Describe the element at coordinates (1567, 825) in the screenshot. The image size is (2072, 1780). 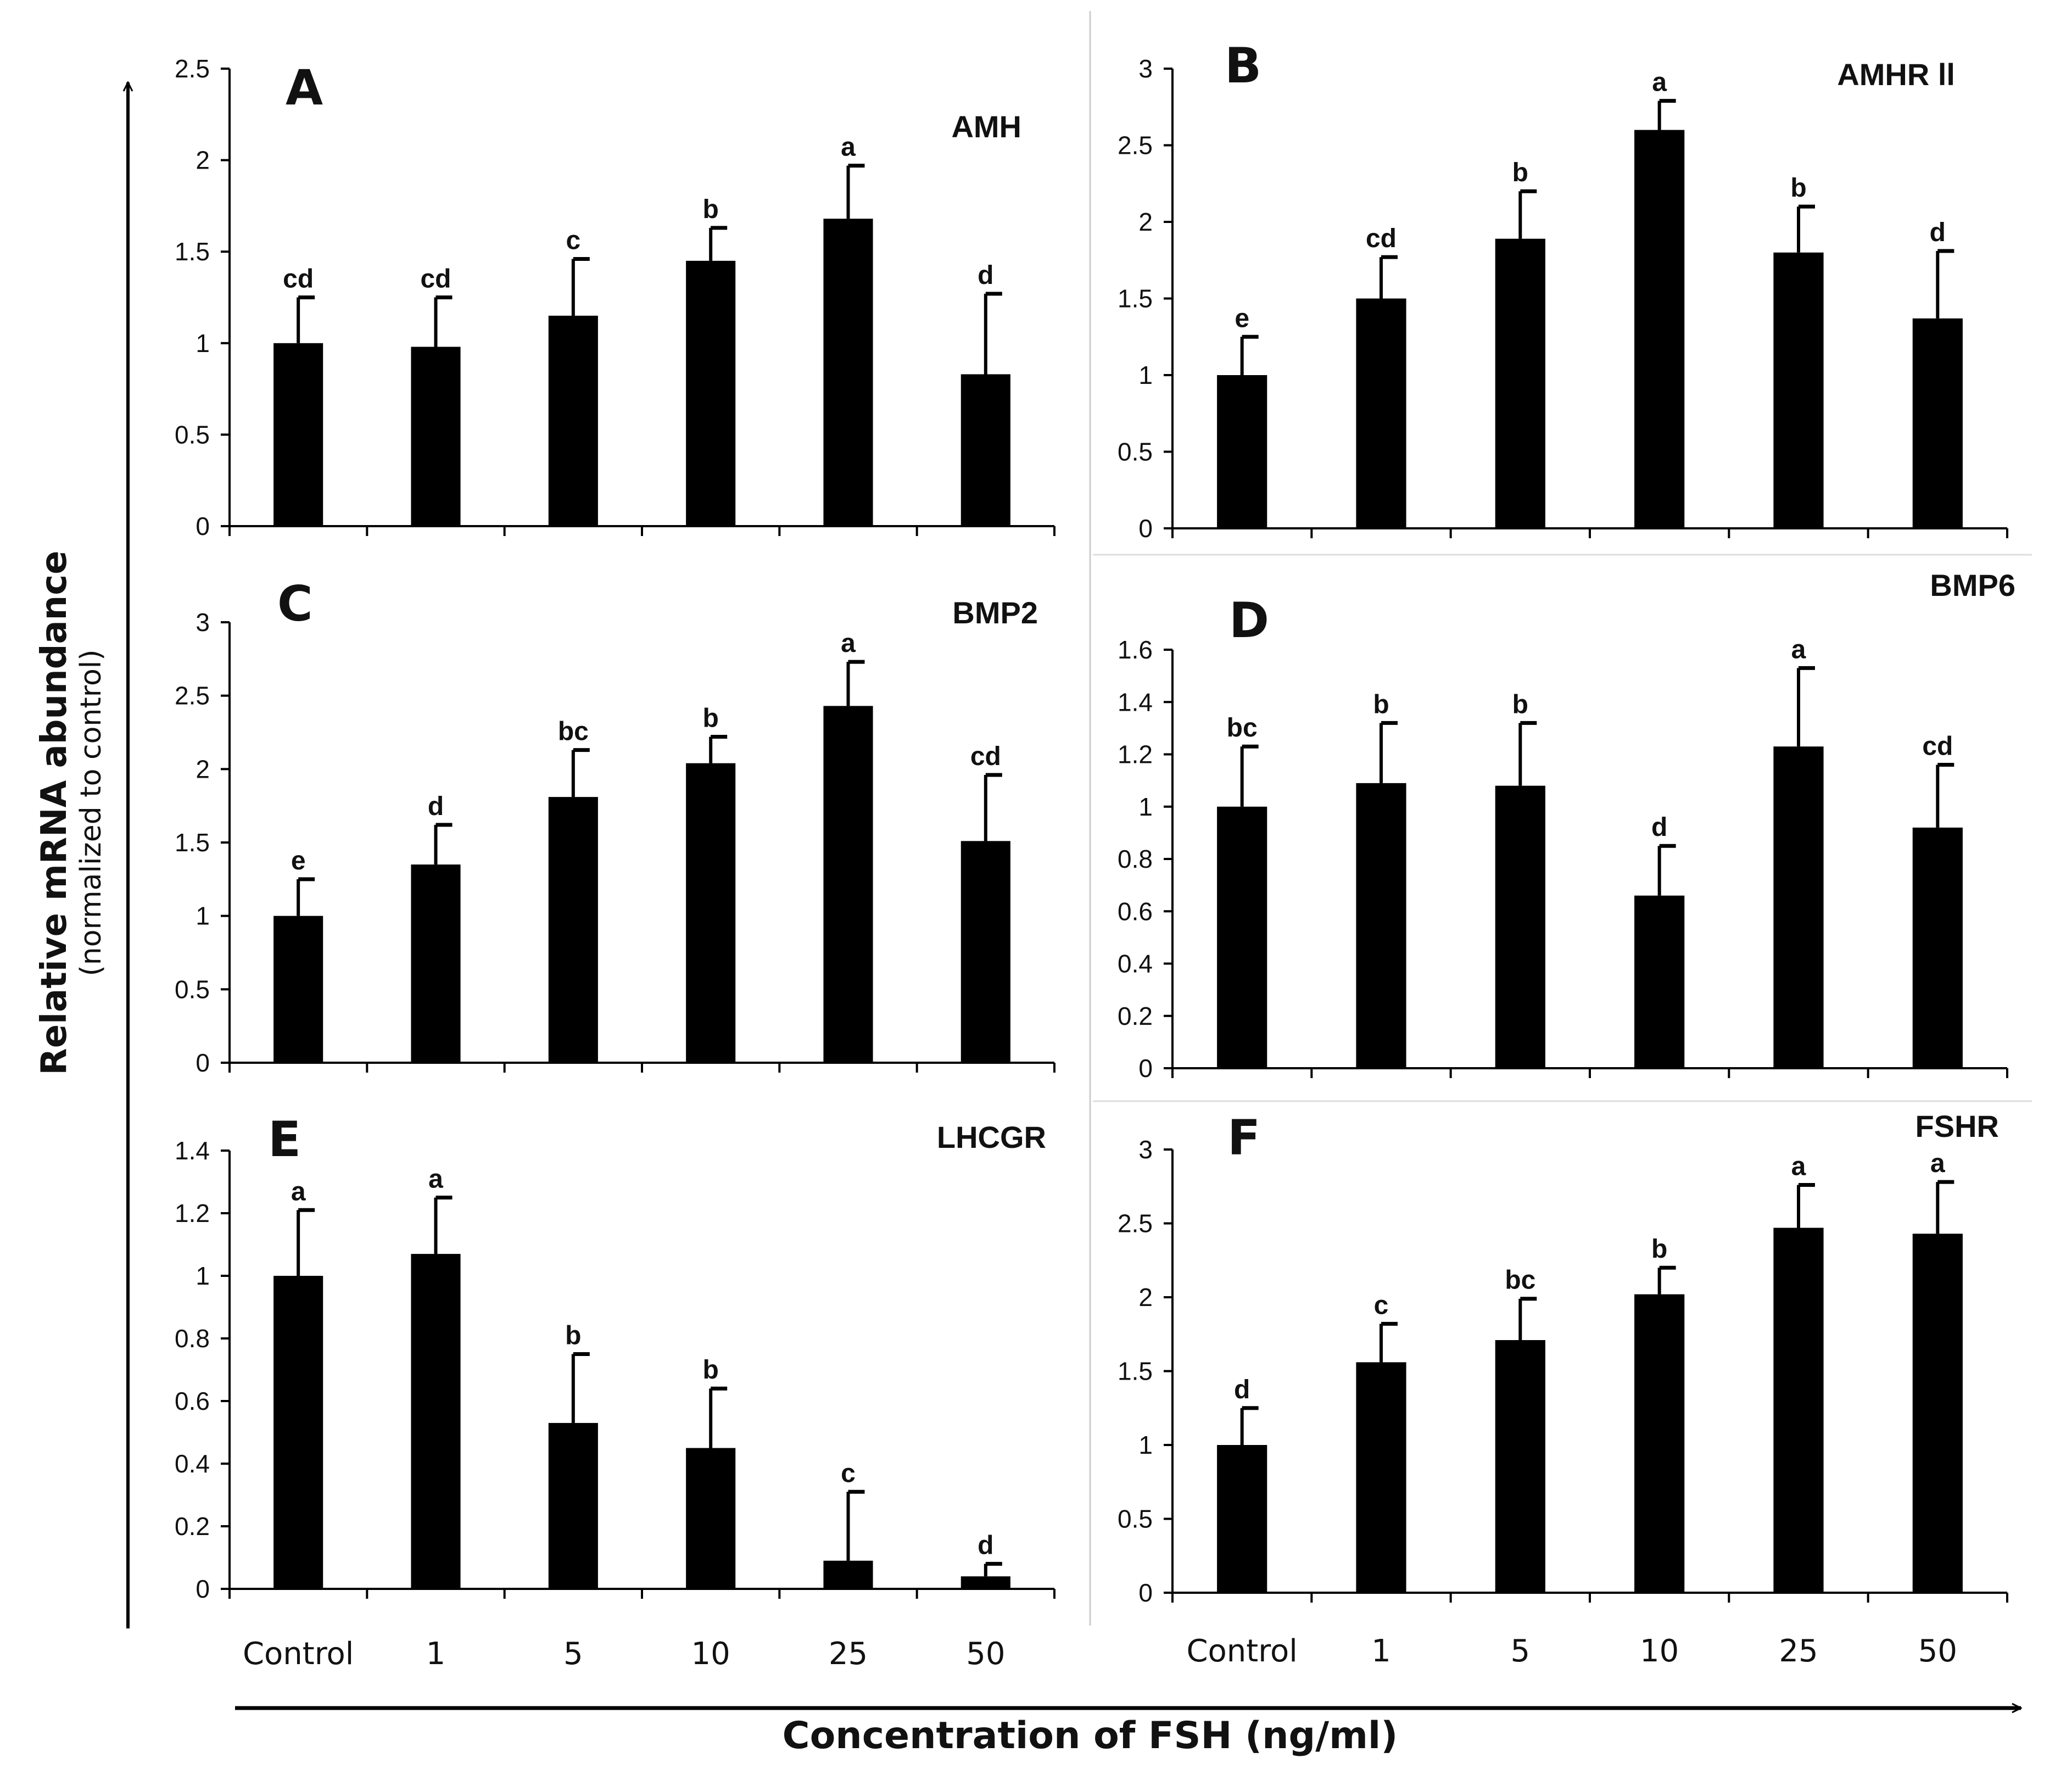
I see `panel-d: 0 0.2 0.4 0.6 0.8 1 1.2 1.4 1.6 bc b b d a cd D BMP6` at that location.